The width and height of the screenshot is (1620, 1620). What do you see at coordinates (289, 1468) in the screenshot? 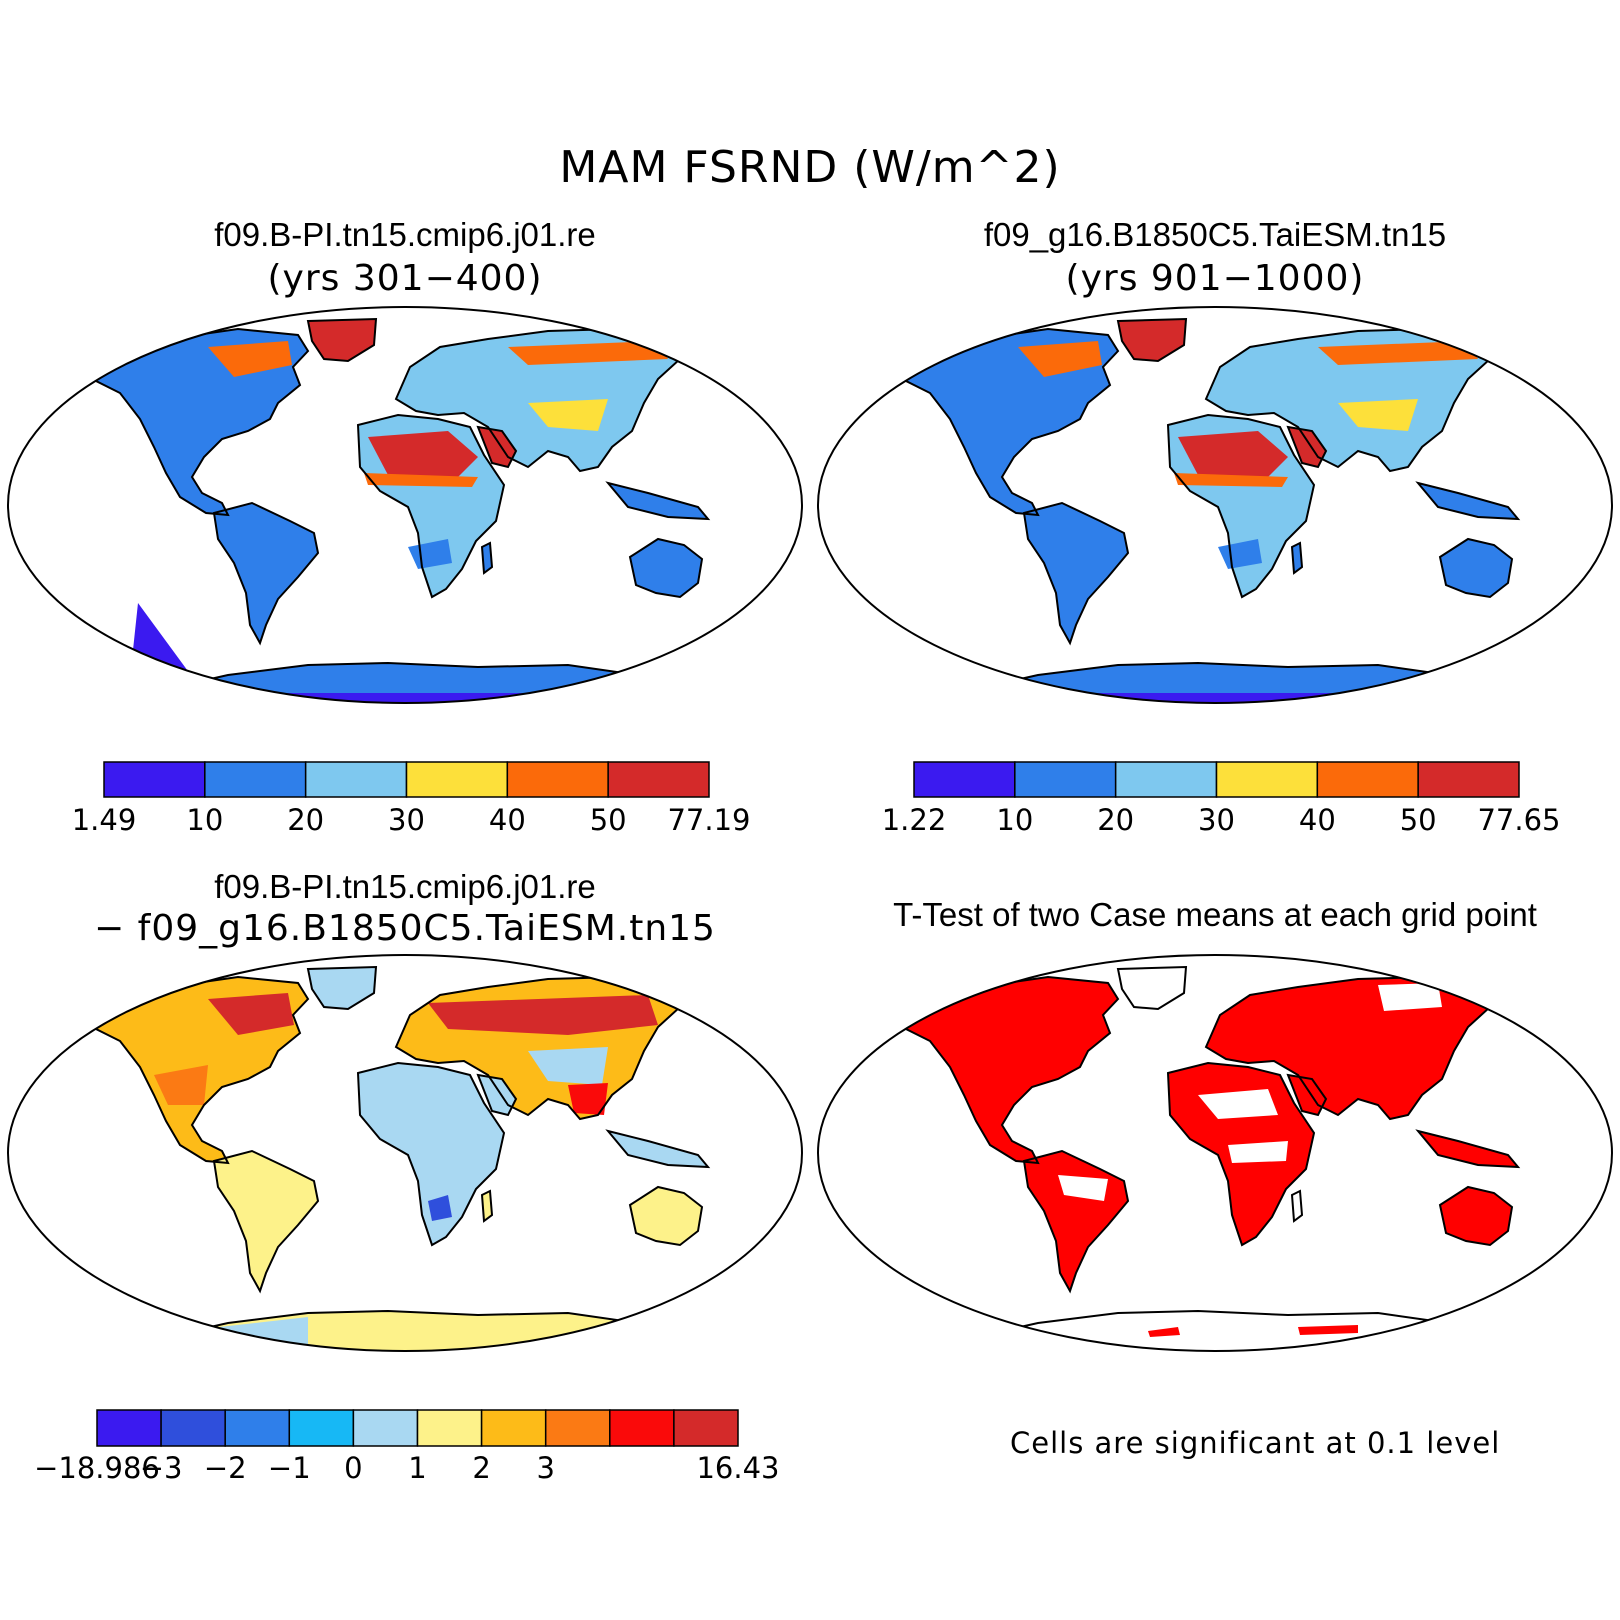
I see `colorbar-tick-label: −1` at bounding box center [289, 1468].